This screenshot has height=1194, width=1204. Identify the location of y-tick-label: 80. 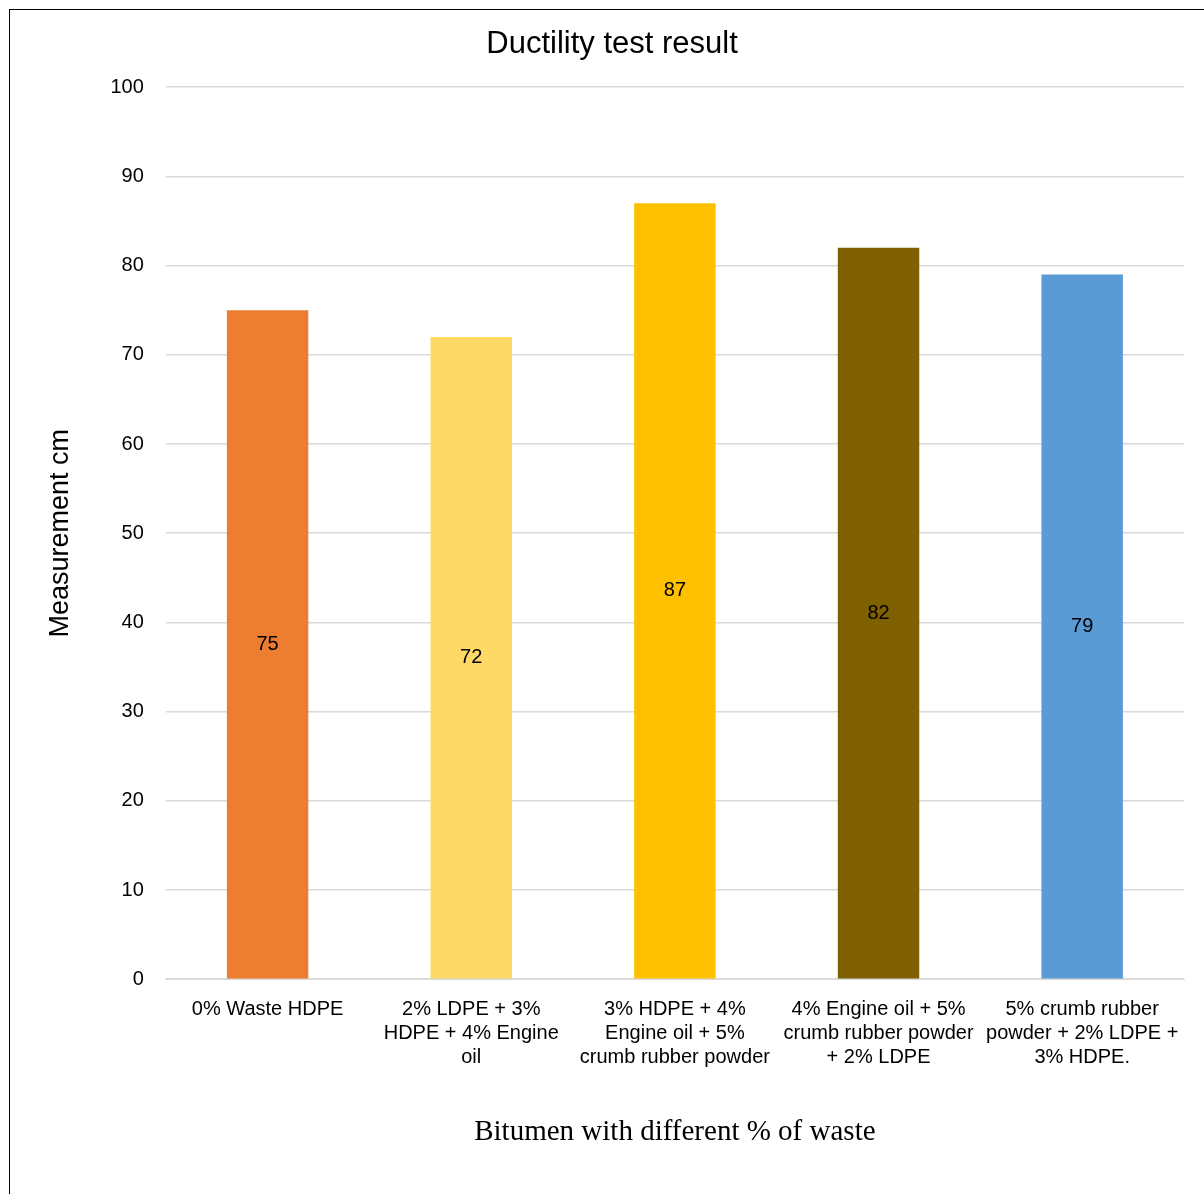
(132, 264).